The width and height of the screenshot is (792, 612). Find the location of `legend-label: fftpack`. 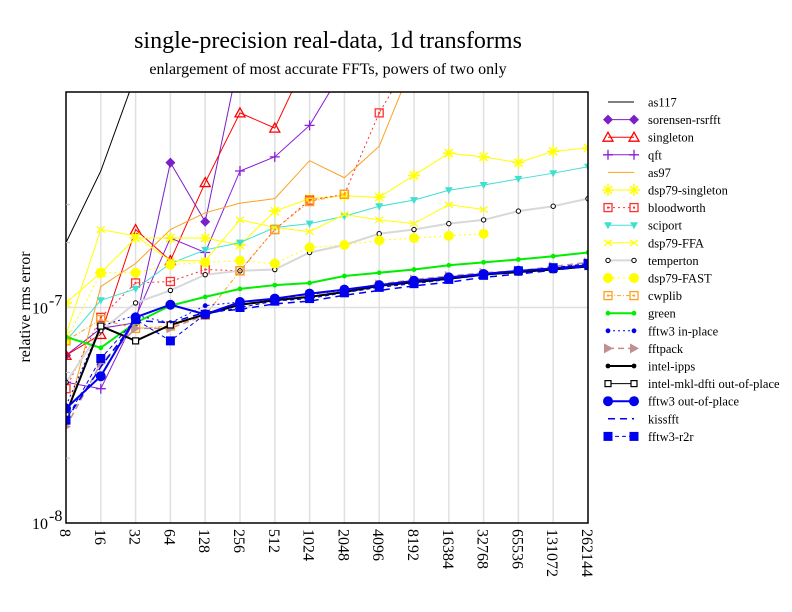

legend-label: fftpack is located at coordinates (666, 349).